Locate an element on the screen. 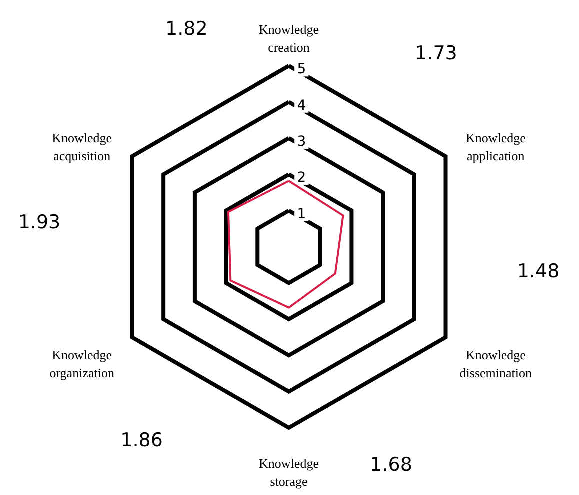 The image size is (579, 495). spoke-label: Knowledge acquisition is located at coordinates (82, 147).